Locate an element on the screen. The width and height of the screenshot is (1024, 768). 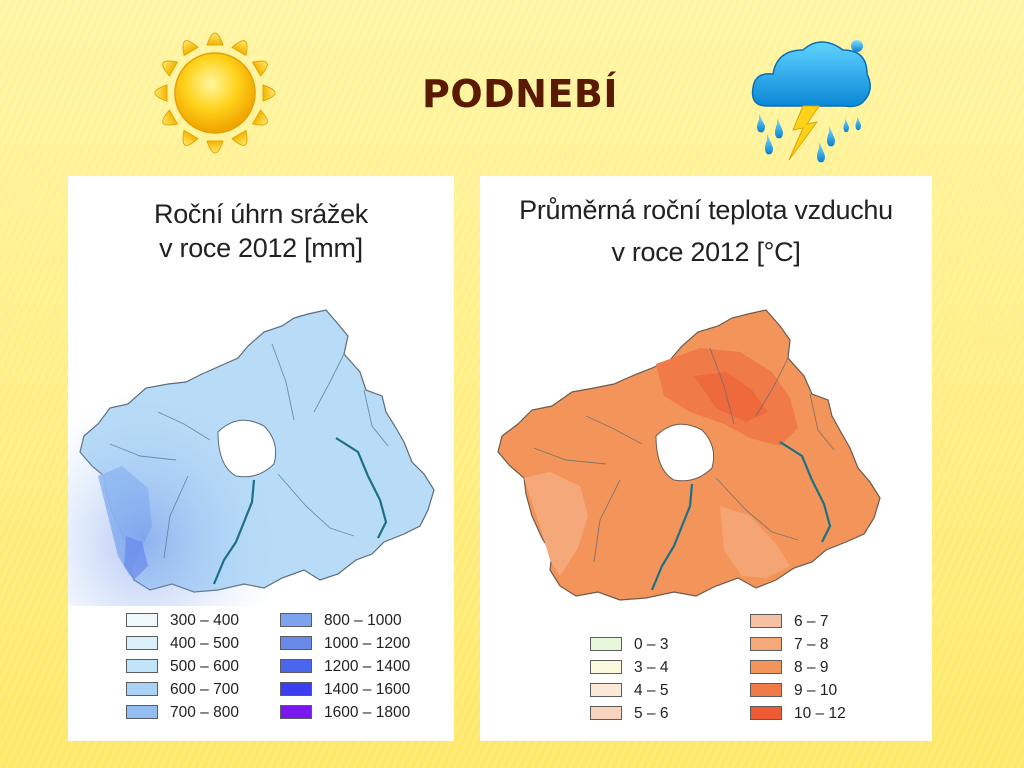
sun-icon is located at coordinates (215, 93).